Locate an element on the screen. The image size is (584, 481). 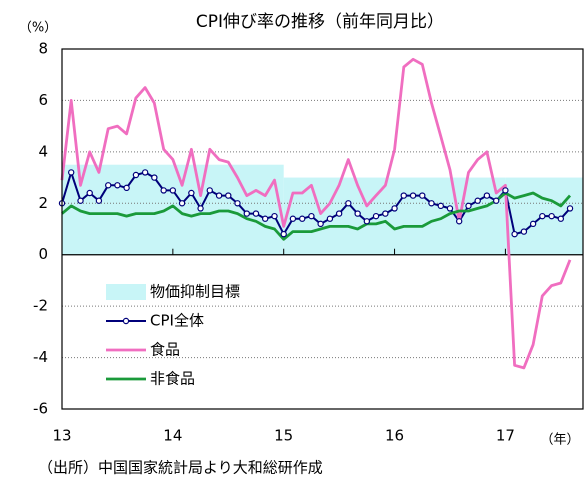
legend-marker is located at coordinates (126, 321).